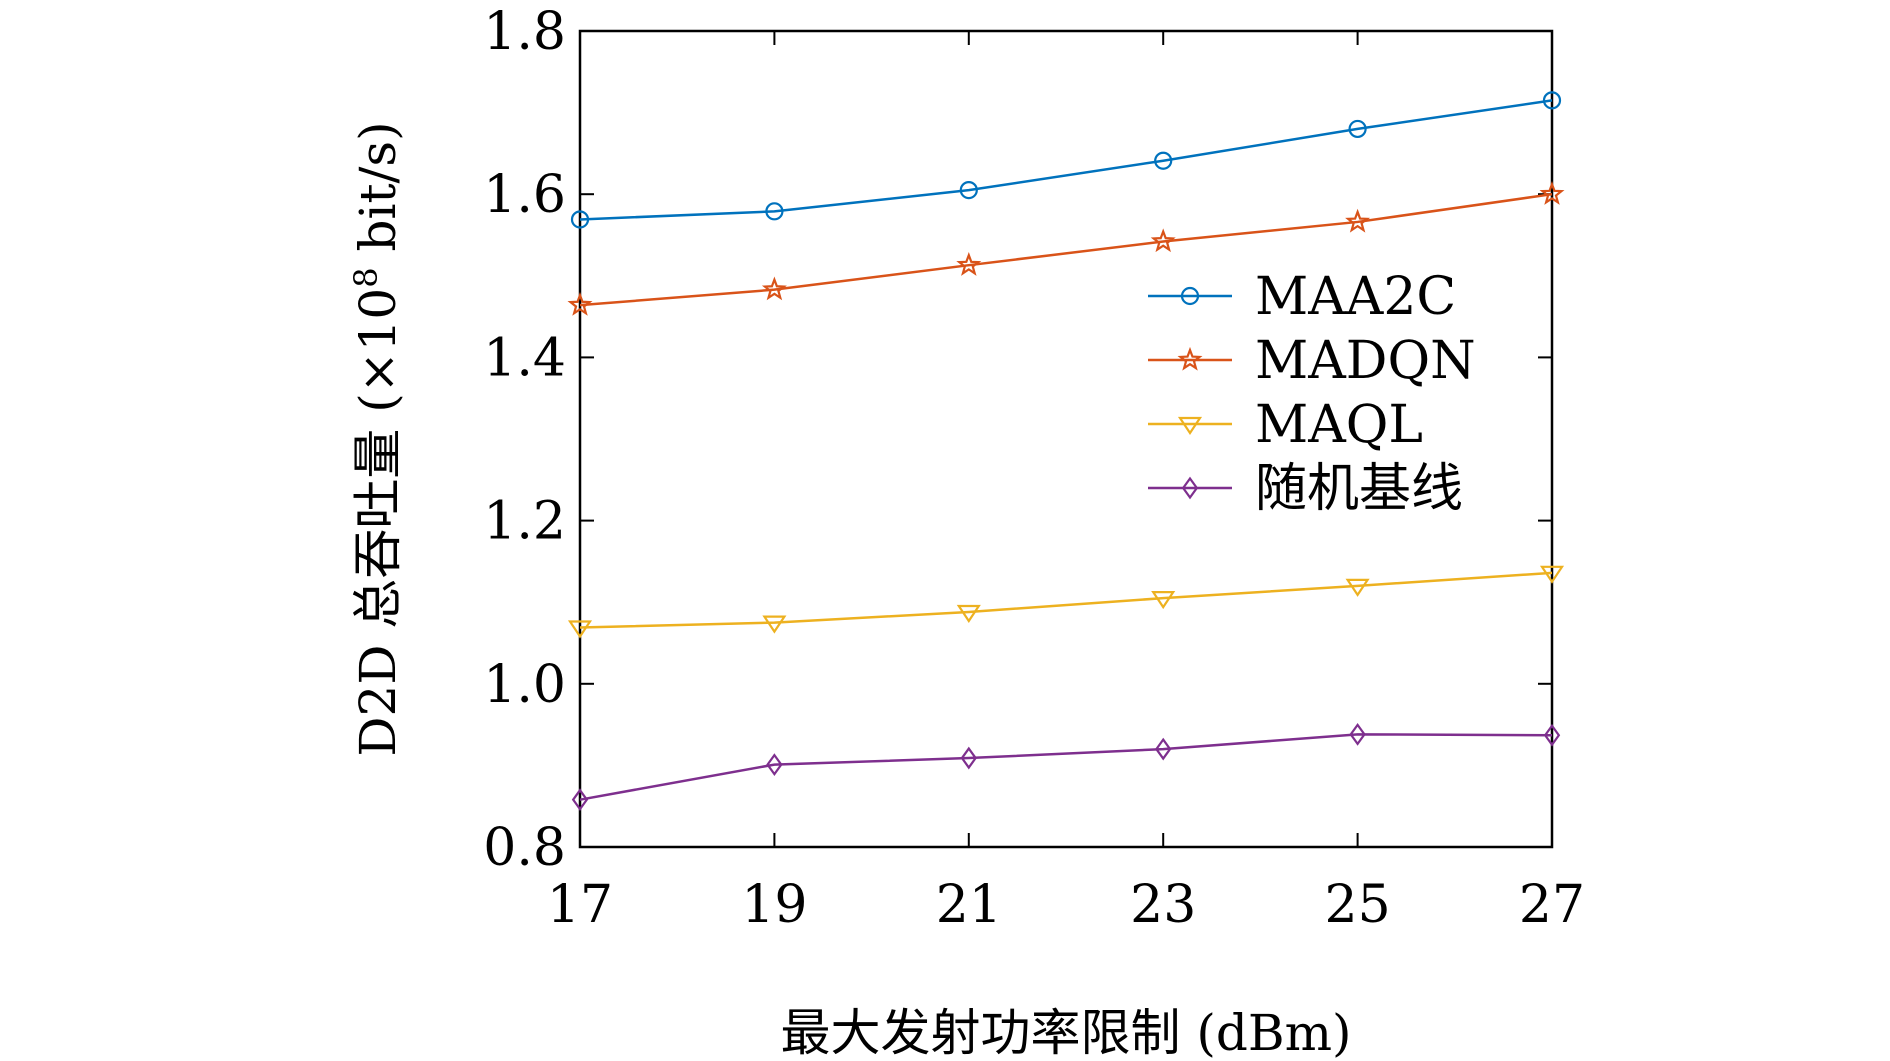  What do you see at coordinates (378, 522) in the screenshot?
I see `y-axis-title-prefix: D2D 总吞吐量 (×10` at bounding box center [378, 522].